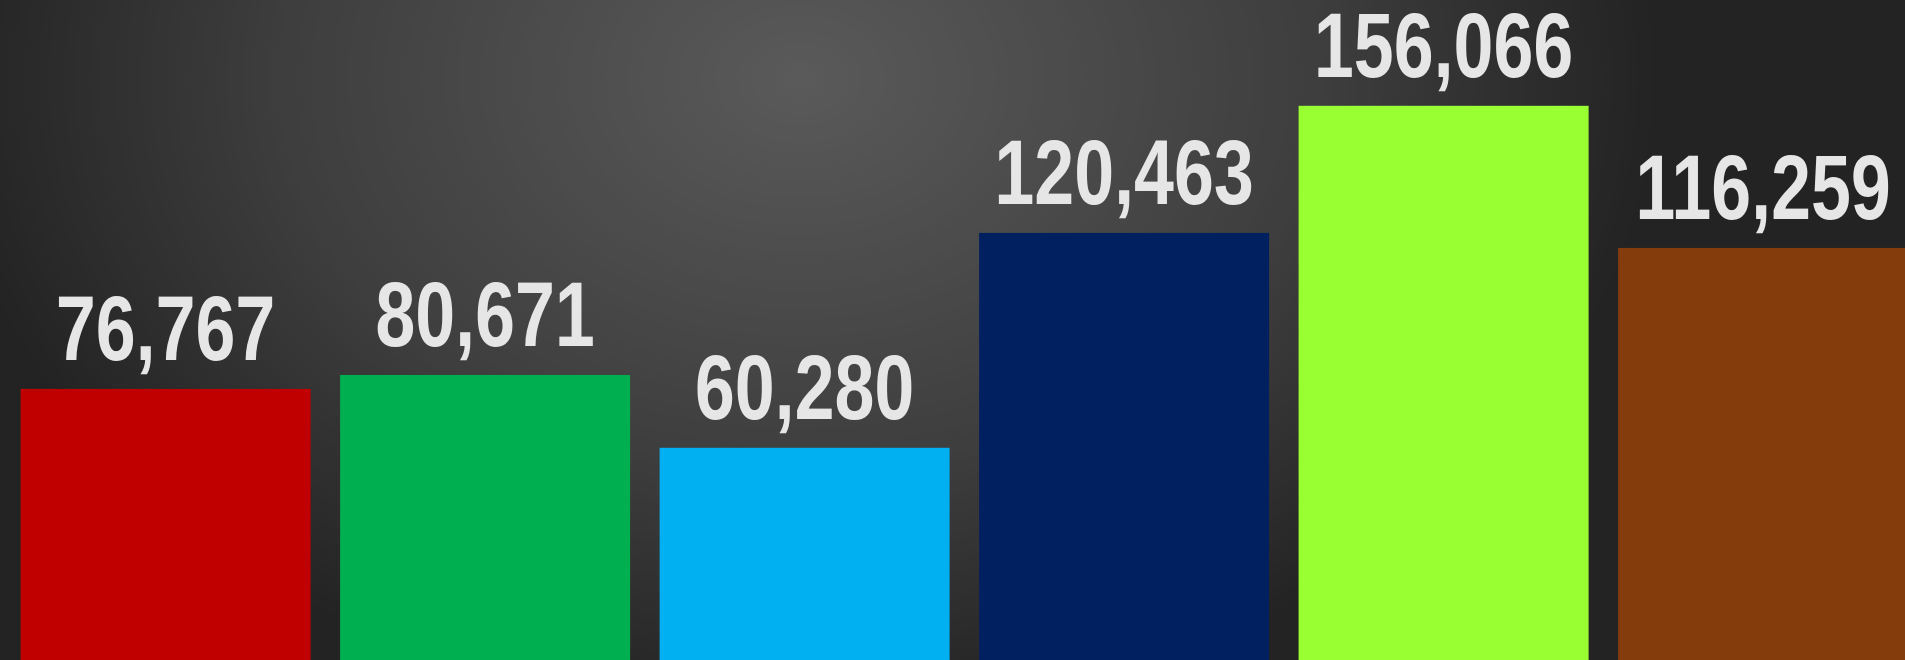 This screenshot has height=660, width=1905. I want to click on value-label-group: 156,066, so click(1443, 48).